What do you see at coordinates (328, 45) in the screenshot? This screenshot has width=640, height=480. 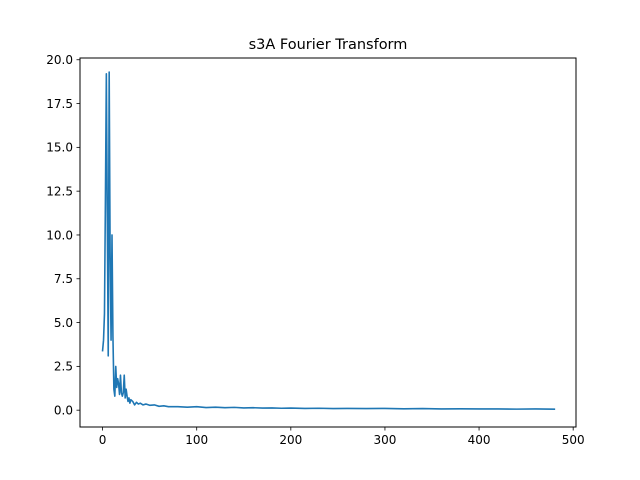 I see `chart-title: s3A Fourier Transform` at bounding box center [328, 45].